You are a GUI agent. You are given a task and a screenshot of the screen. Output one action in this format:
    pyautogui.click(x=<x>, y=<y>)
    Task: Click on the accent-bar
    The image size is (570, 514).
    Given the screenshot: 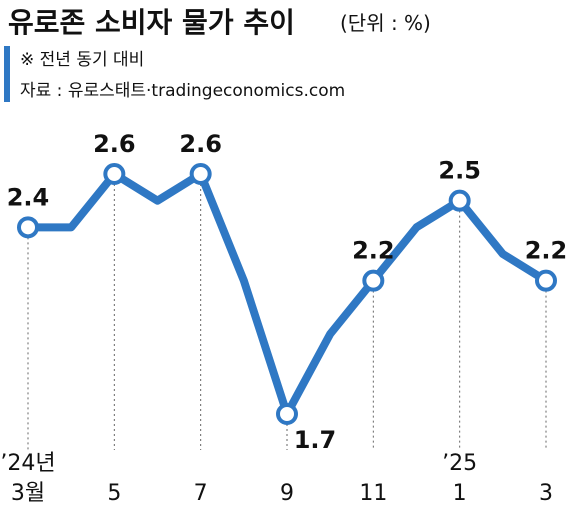 What is the action you would take?
    pyautogui.click(x=7, y=74)
    